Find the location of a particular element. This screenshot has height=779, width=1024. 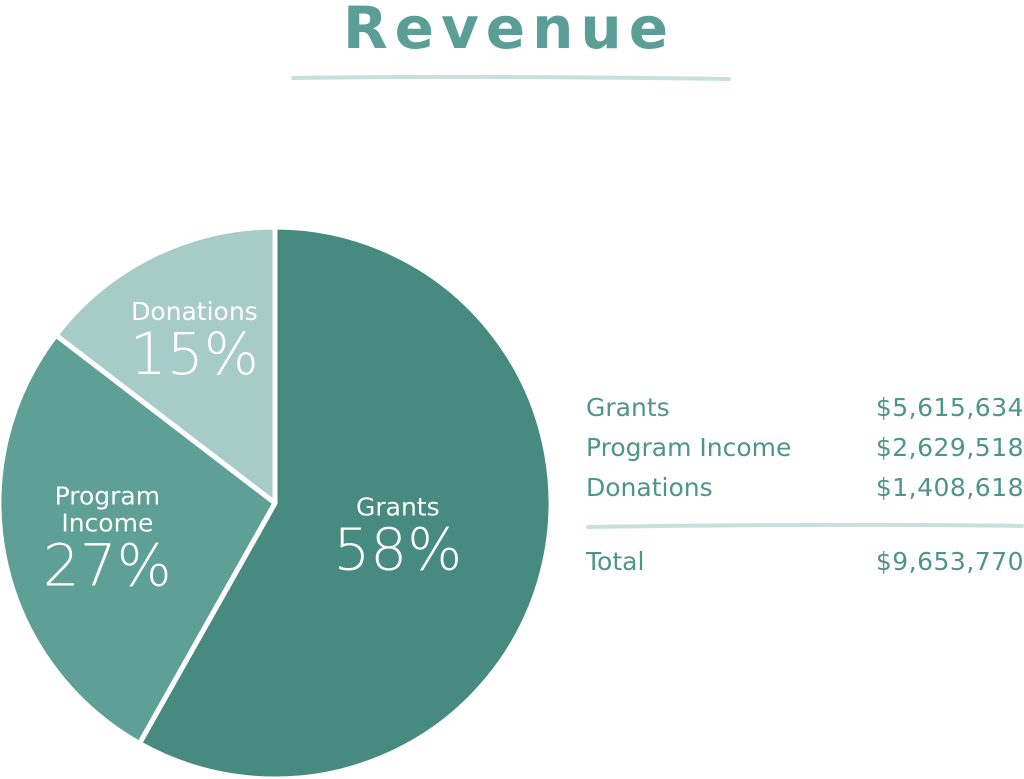

legend-row-grants: Grants $5,615,634 is located at coordinates (805, 408).